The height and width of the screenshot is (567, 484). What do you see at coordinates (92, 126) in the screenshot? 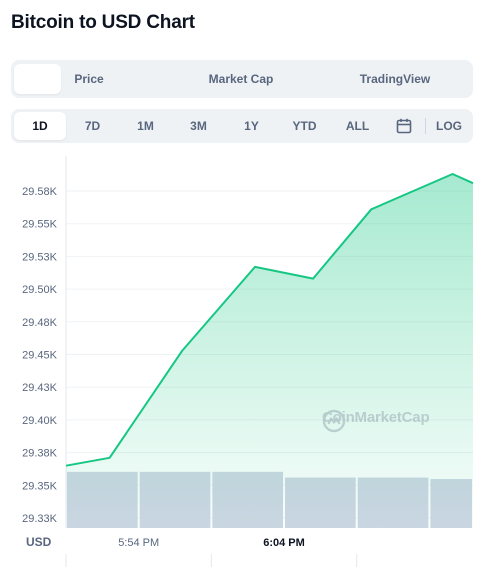
I see `range-7d-button: 7D` at bounding box center [92, 126].